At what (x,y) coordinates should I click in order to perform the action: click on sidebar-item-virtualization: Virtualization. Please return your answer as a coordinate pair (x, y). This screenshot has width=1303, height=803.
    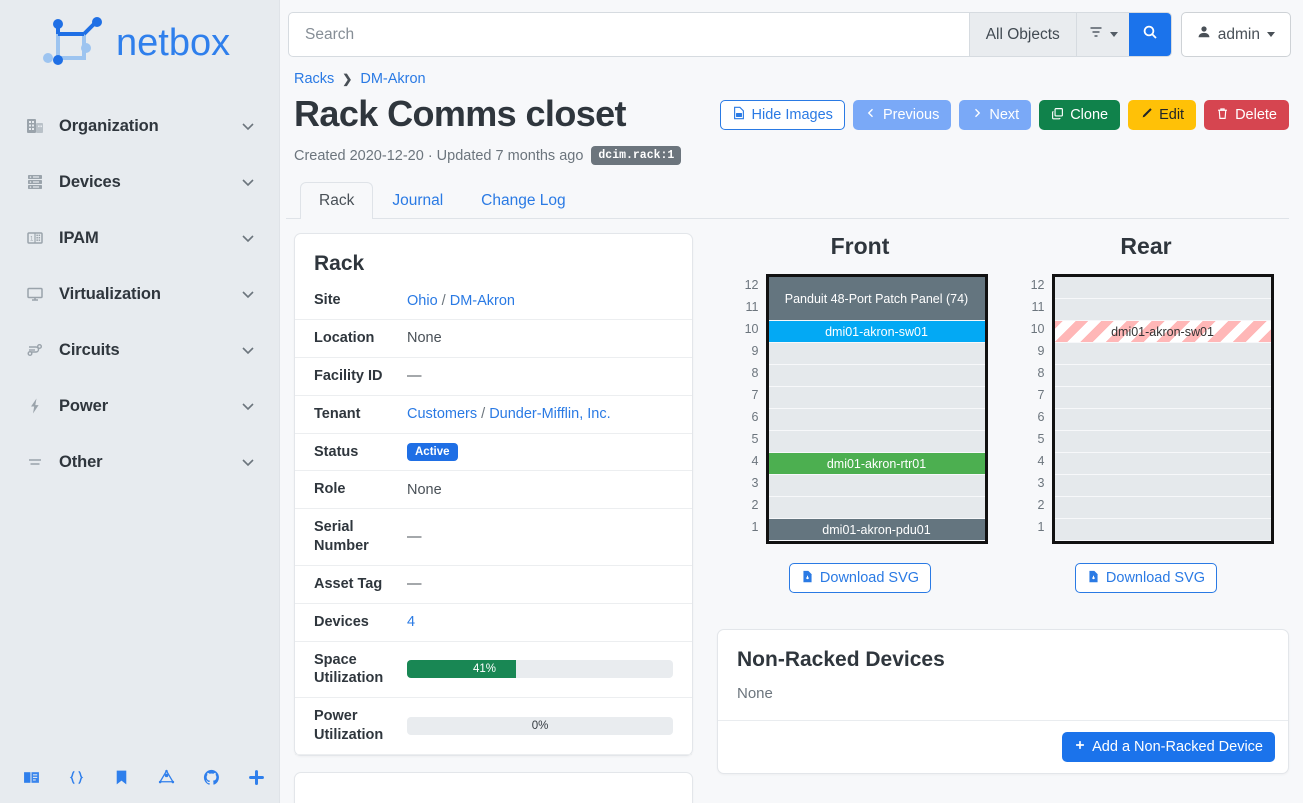
    Looking at the image, I should click on (139, 294).